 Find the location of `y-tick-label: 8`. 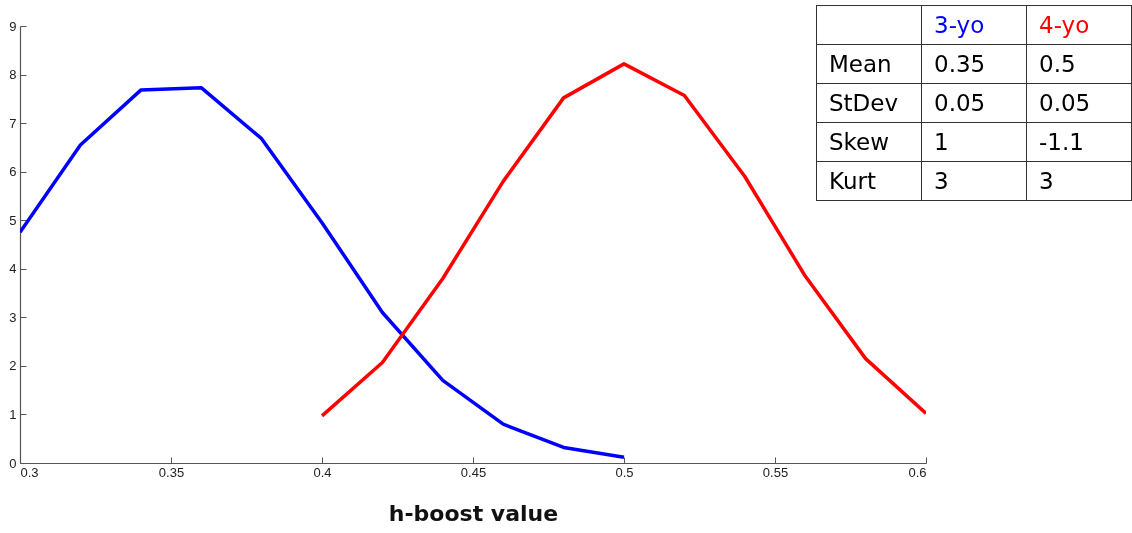

y-tick-label: 8 is located at coordinates (13, 75).